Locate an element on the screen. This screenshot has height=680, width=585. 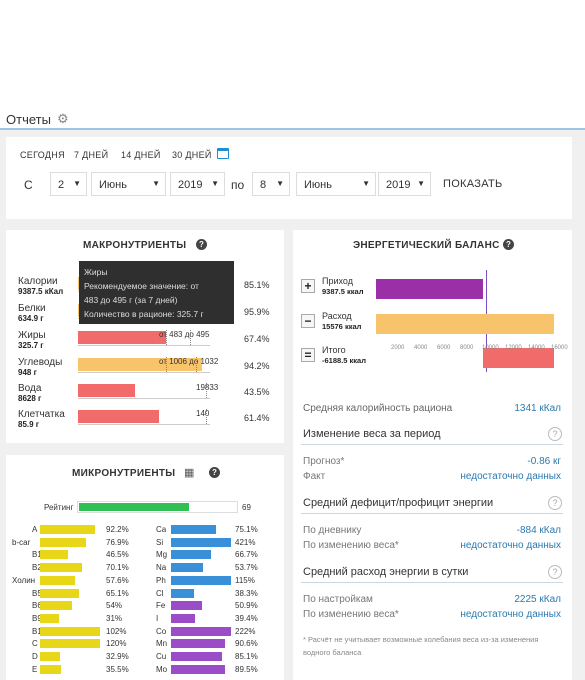
mineral-name: Cu is located at coordinates (161, 656).